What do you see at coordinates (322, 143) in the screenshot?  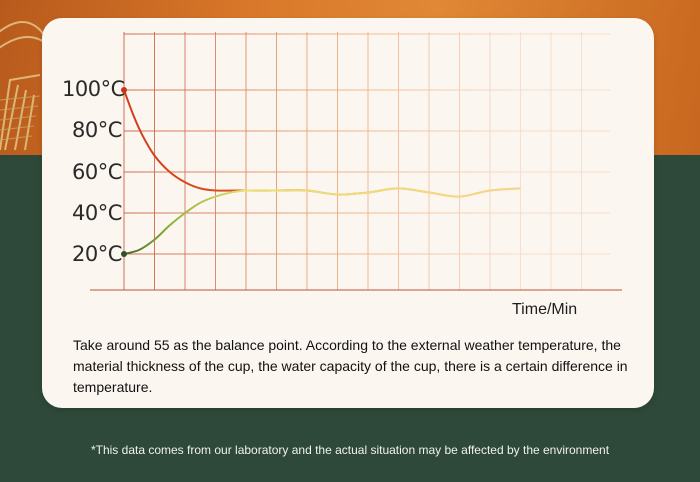 I see `hot-water-series-line` at bounding box center [322, 143].